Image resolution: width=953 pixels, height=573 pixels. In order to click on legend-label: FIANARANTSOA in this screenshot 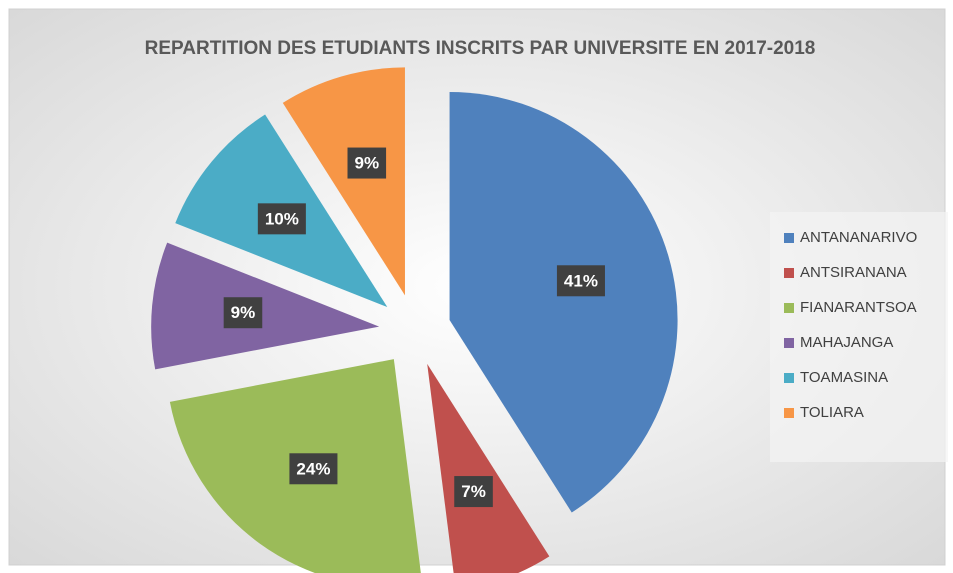, I will do `click(858, 307)`.